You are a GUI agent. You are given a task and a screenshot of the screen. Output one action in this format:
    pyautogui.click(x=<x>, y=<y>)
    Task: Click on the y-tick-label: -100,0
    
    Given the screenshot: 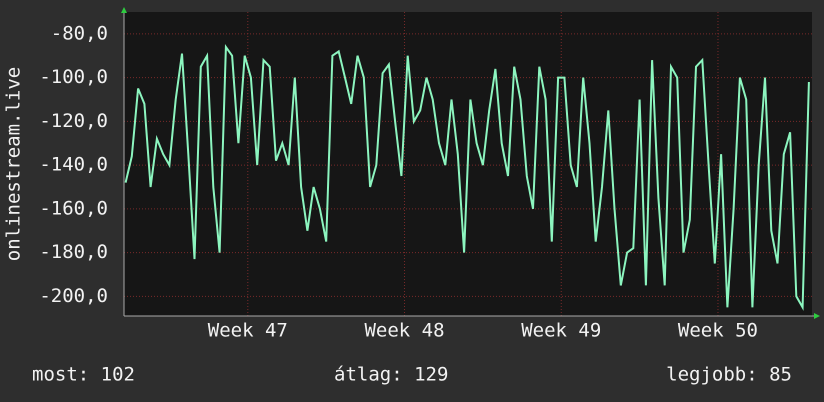 What is the action you would take?
    pyautogui.click(x=73, y=77)
    